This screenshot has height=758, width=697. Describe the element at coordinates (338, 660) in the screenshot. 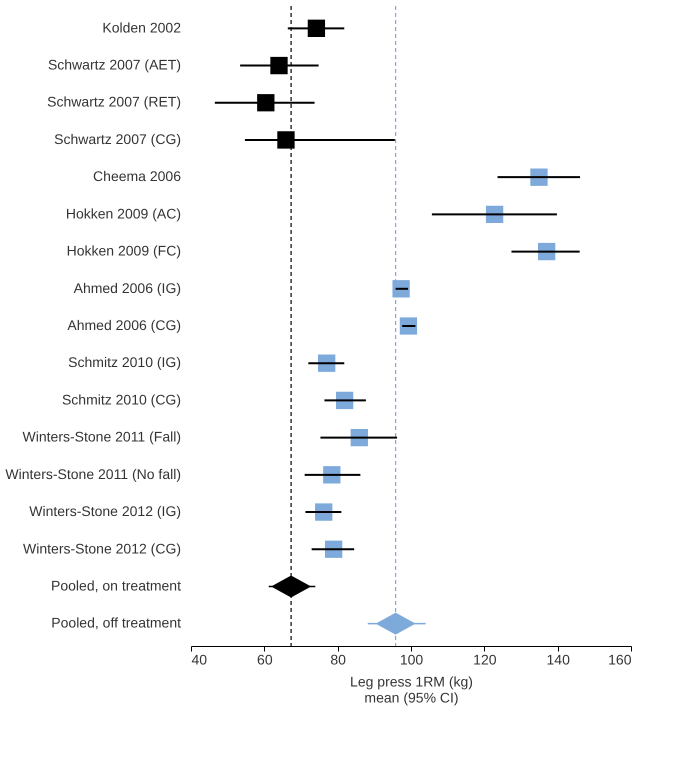

I see `x-tick-label: 80` at that location.